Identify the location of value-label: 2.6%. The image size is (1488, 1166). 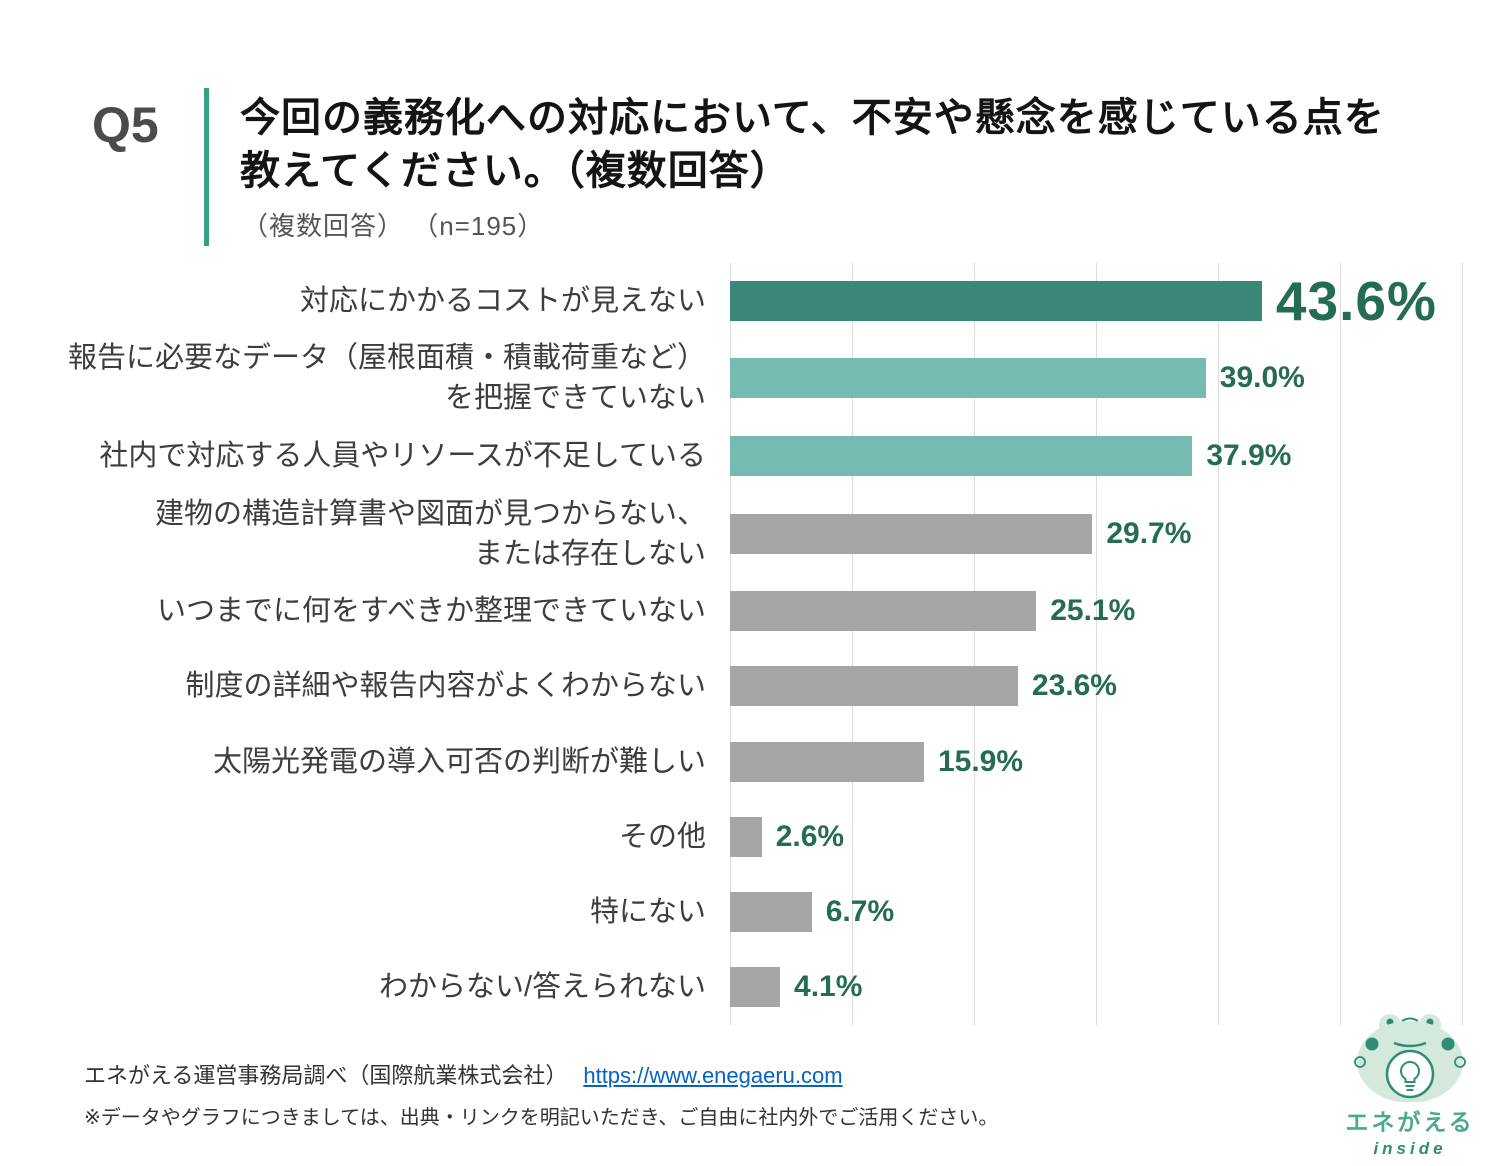
(810, 836).